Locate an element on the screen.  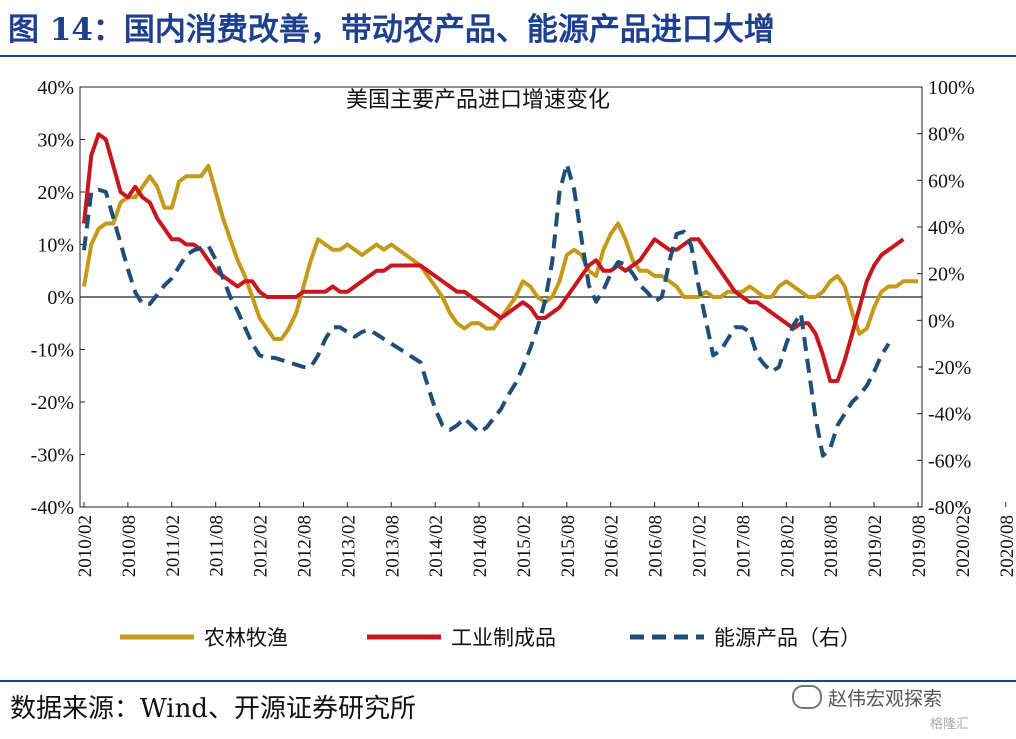
right-tick-label: 20% is located at coordinates (946, 275).